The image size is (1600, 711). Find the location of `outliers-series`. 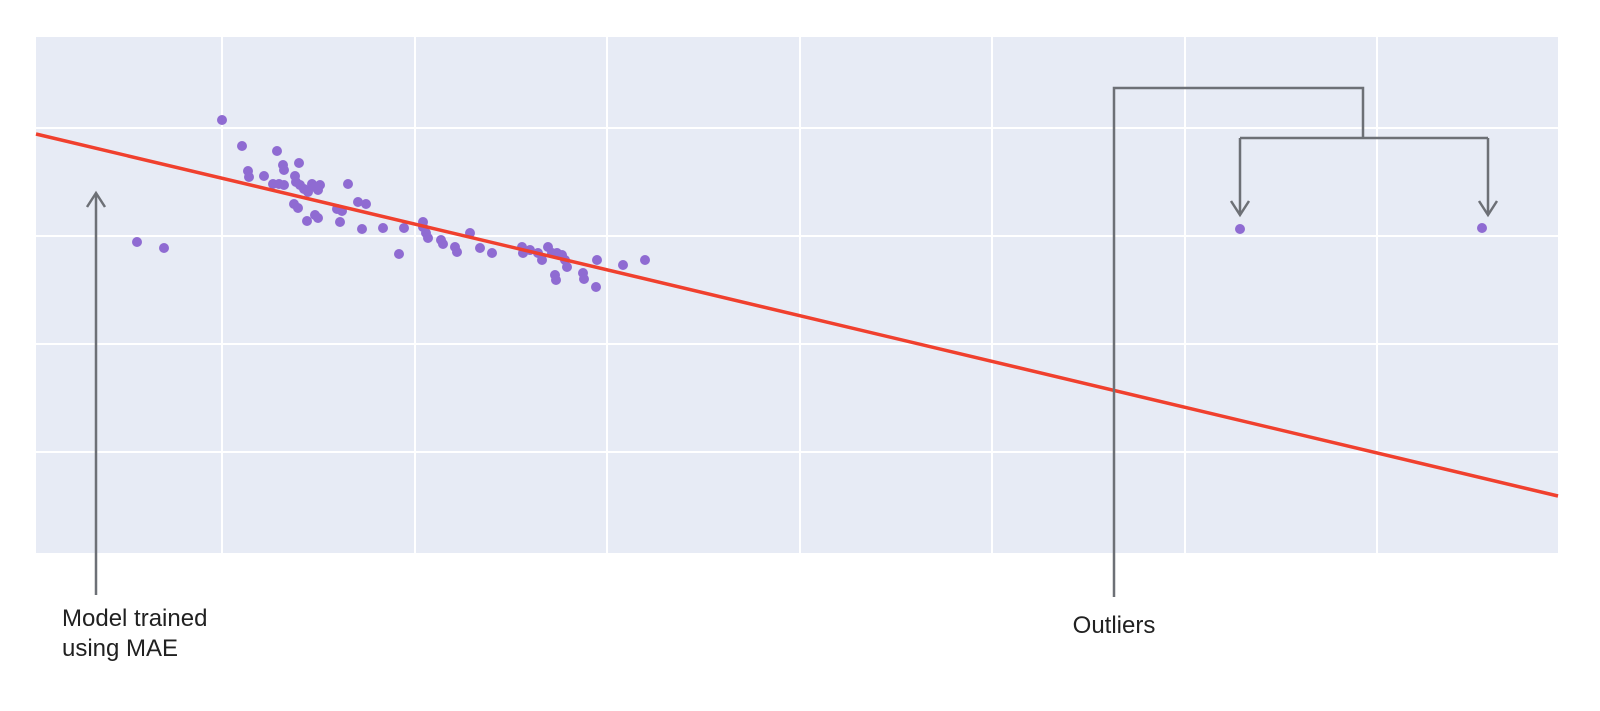

outliers-series is located at coordinates (1361, 228).